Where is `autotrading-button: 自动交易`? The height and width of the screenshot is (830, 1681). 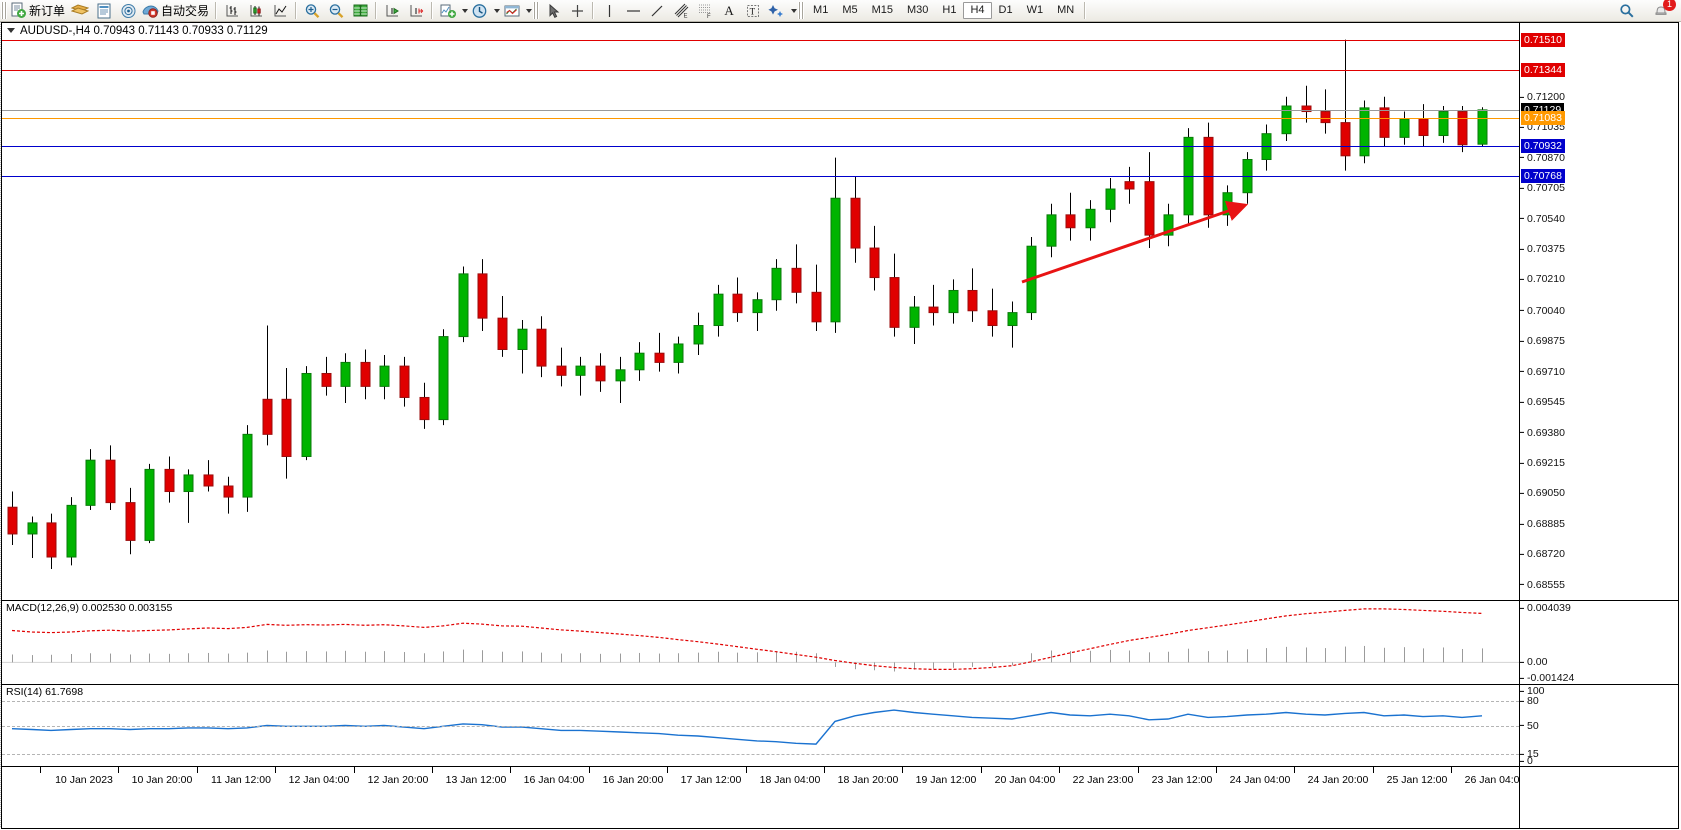 autotrading-button: 自动交易 is located at coordinates (176, 10).